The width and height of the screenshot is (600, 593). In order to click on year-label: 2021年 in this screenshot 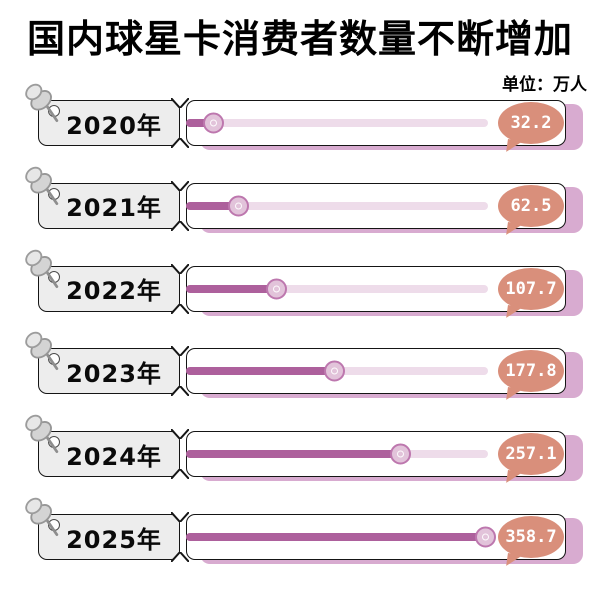, I will do `click(114, 208)`.